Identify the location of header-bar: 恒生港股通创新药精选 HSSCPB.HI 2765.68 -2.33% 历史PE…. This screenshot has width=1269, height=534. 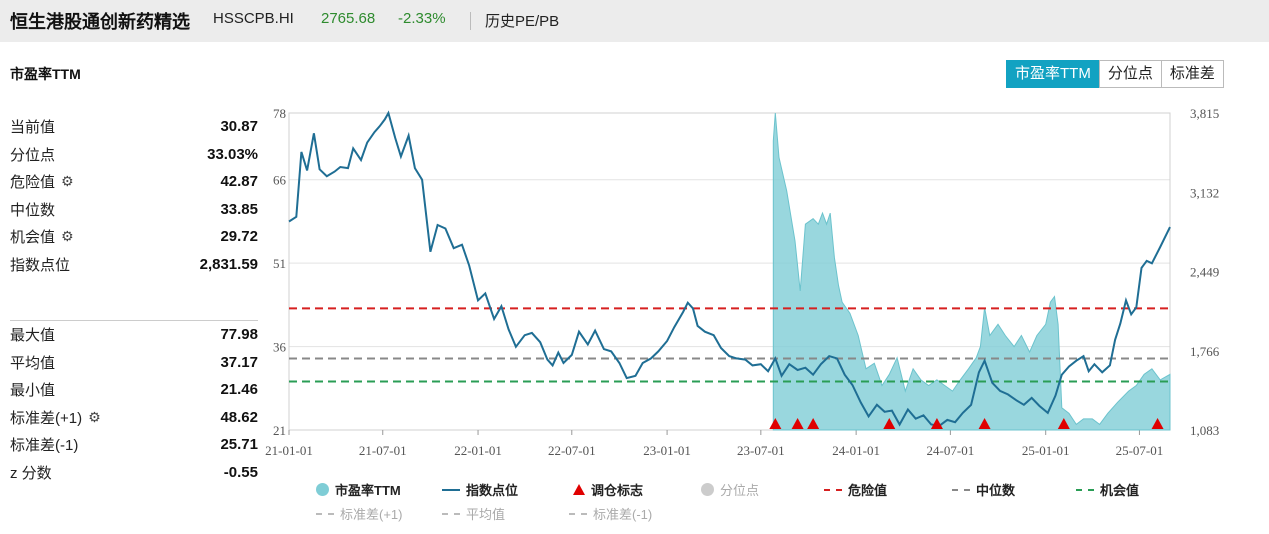
(634, 21).